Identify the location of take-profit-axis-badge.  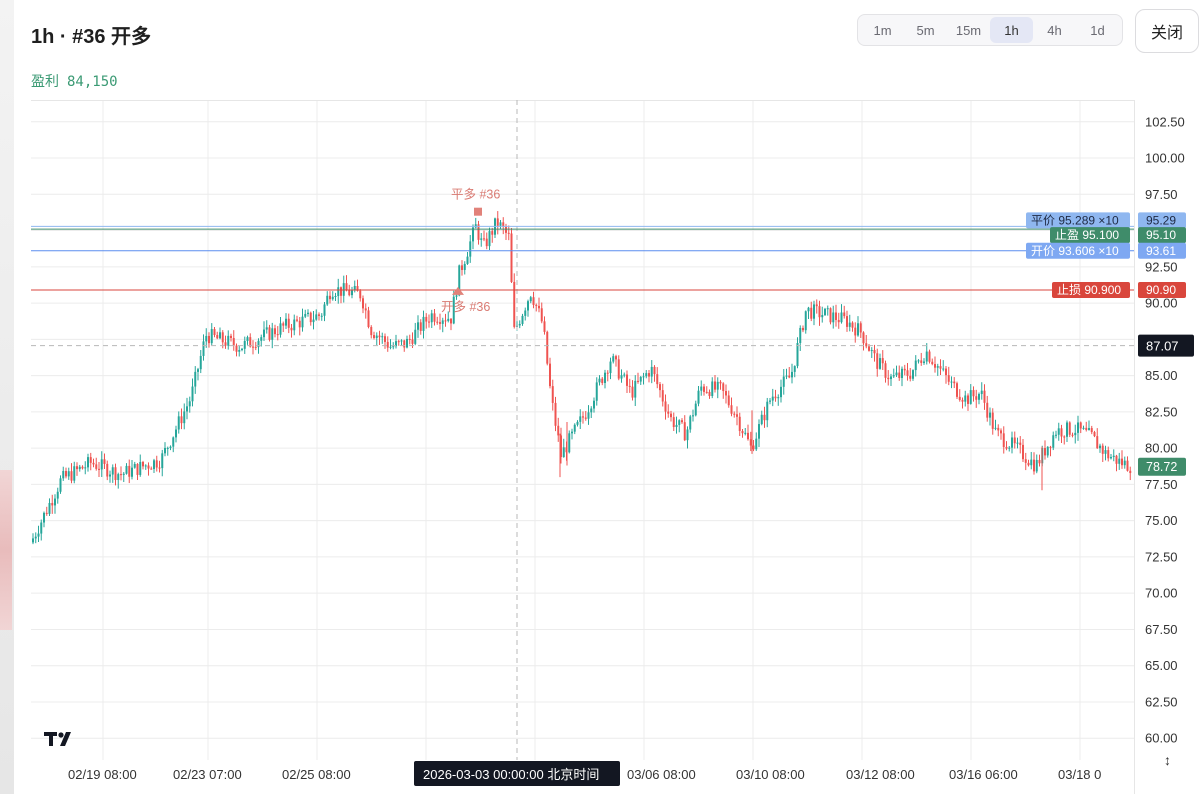
(1162, 235).